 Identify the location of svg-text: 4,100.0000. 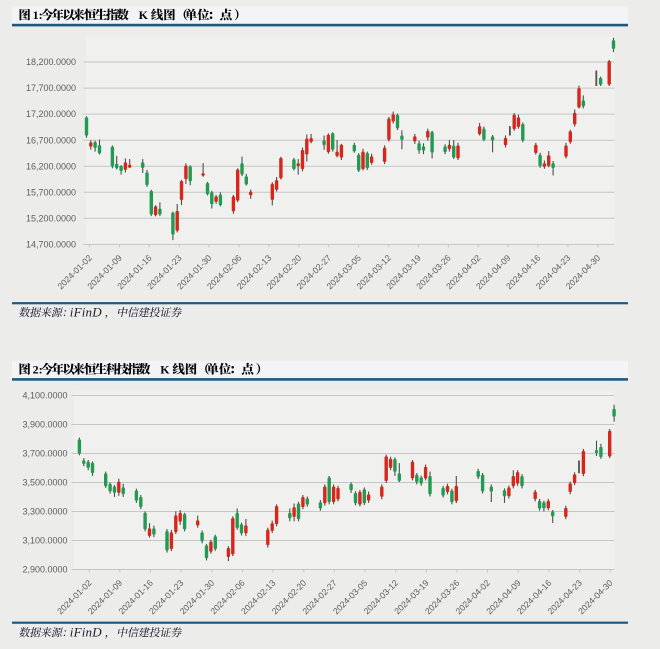
(44, 396).